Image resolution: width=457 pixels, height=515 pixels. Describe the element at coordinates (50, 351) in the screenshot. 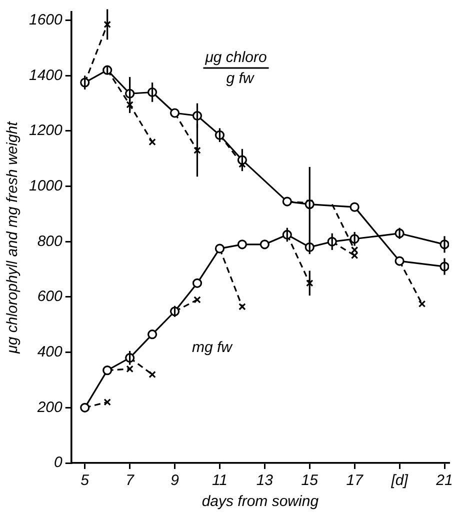

I see `y-tick-label: 400` at that location.